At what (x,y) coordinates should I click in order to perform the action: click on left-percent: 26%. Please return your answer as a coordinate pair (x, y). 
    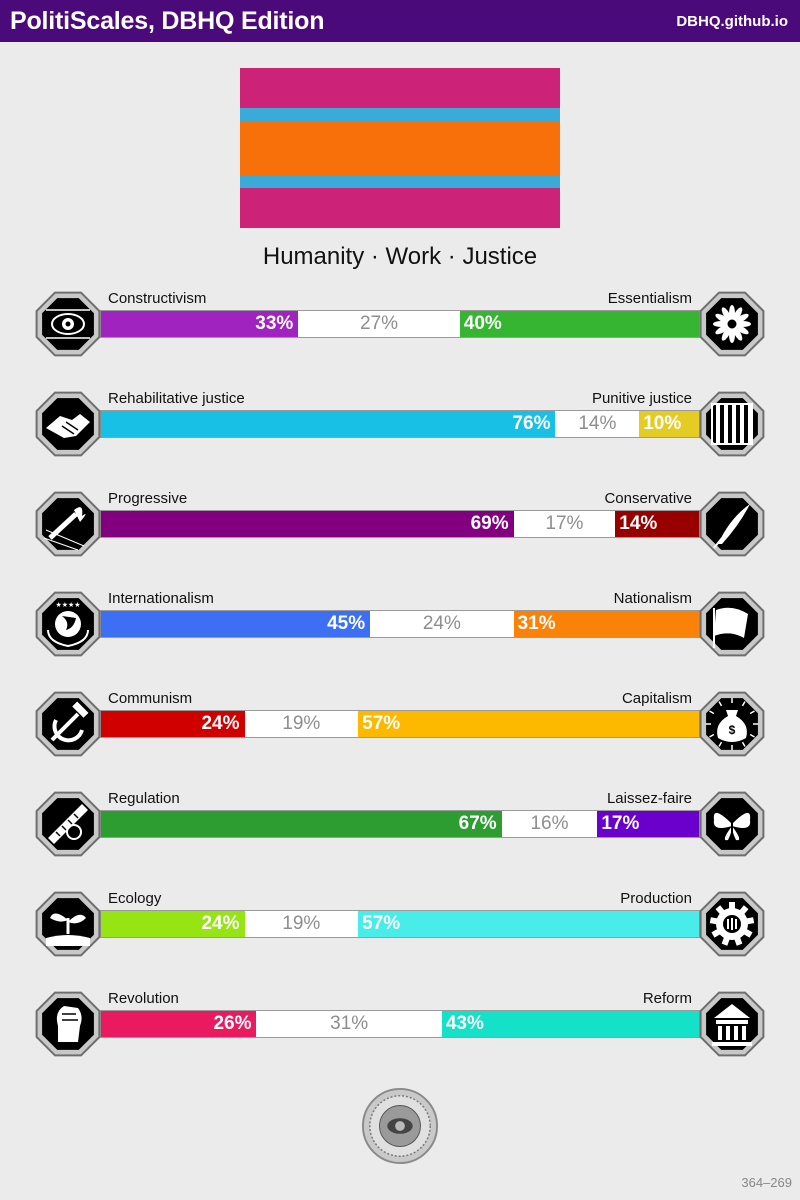
    Looking at the image, I should click on (232, 1023).